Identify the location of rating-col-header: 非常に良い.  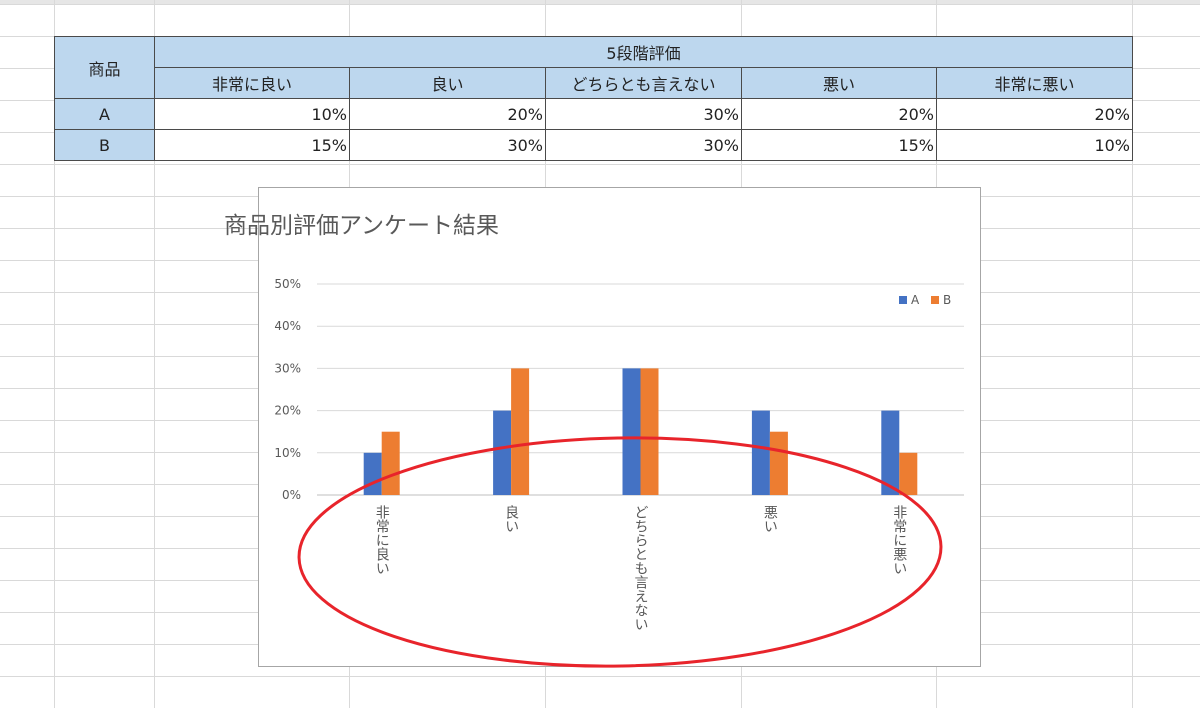
(252, 83).